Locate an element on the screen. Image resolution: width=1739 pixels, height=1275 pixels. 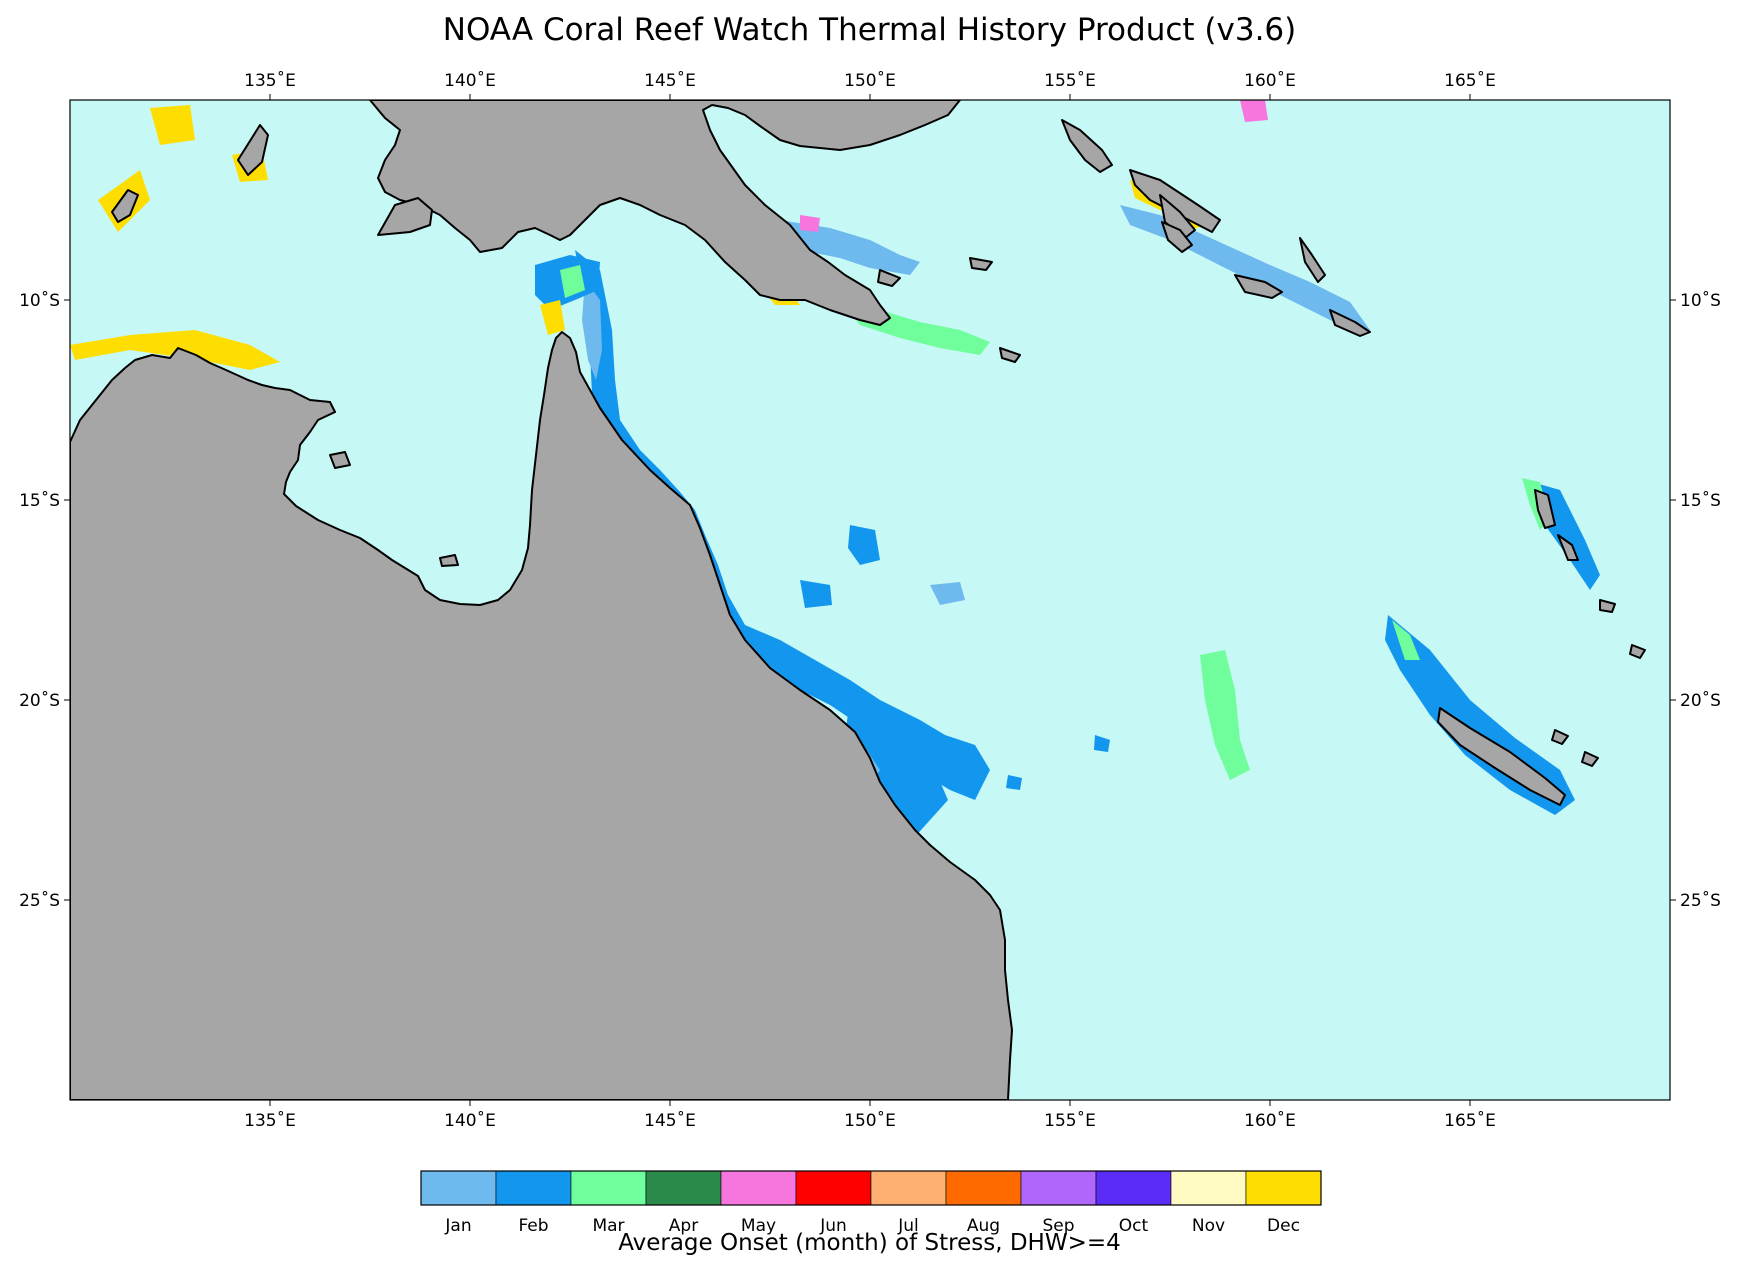
island-loyalty is located at coordinates (1560, 737).